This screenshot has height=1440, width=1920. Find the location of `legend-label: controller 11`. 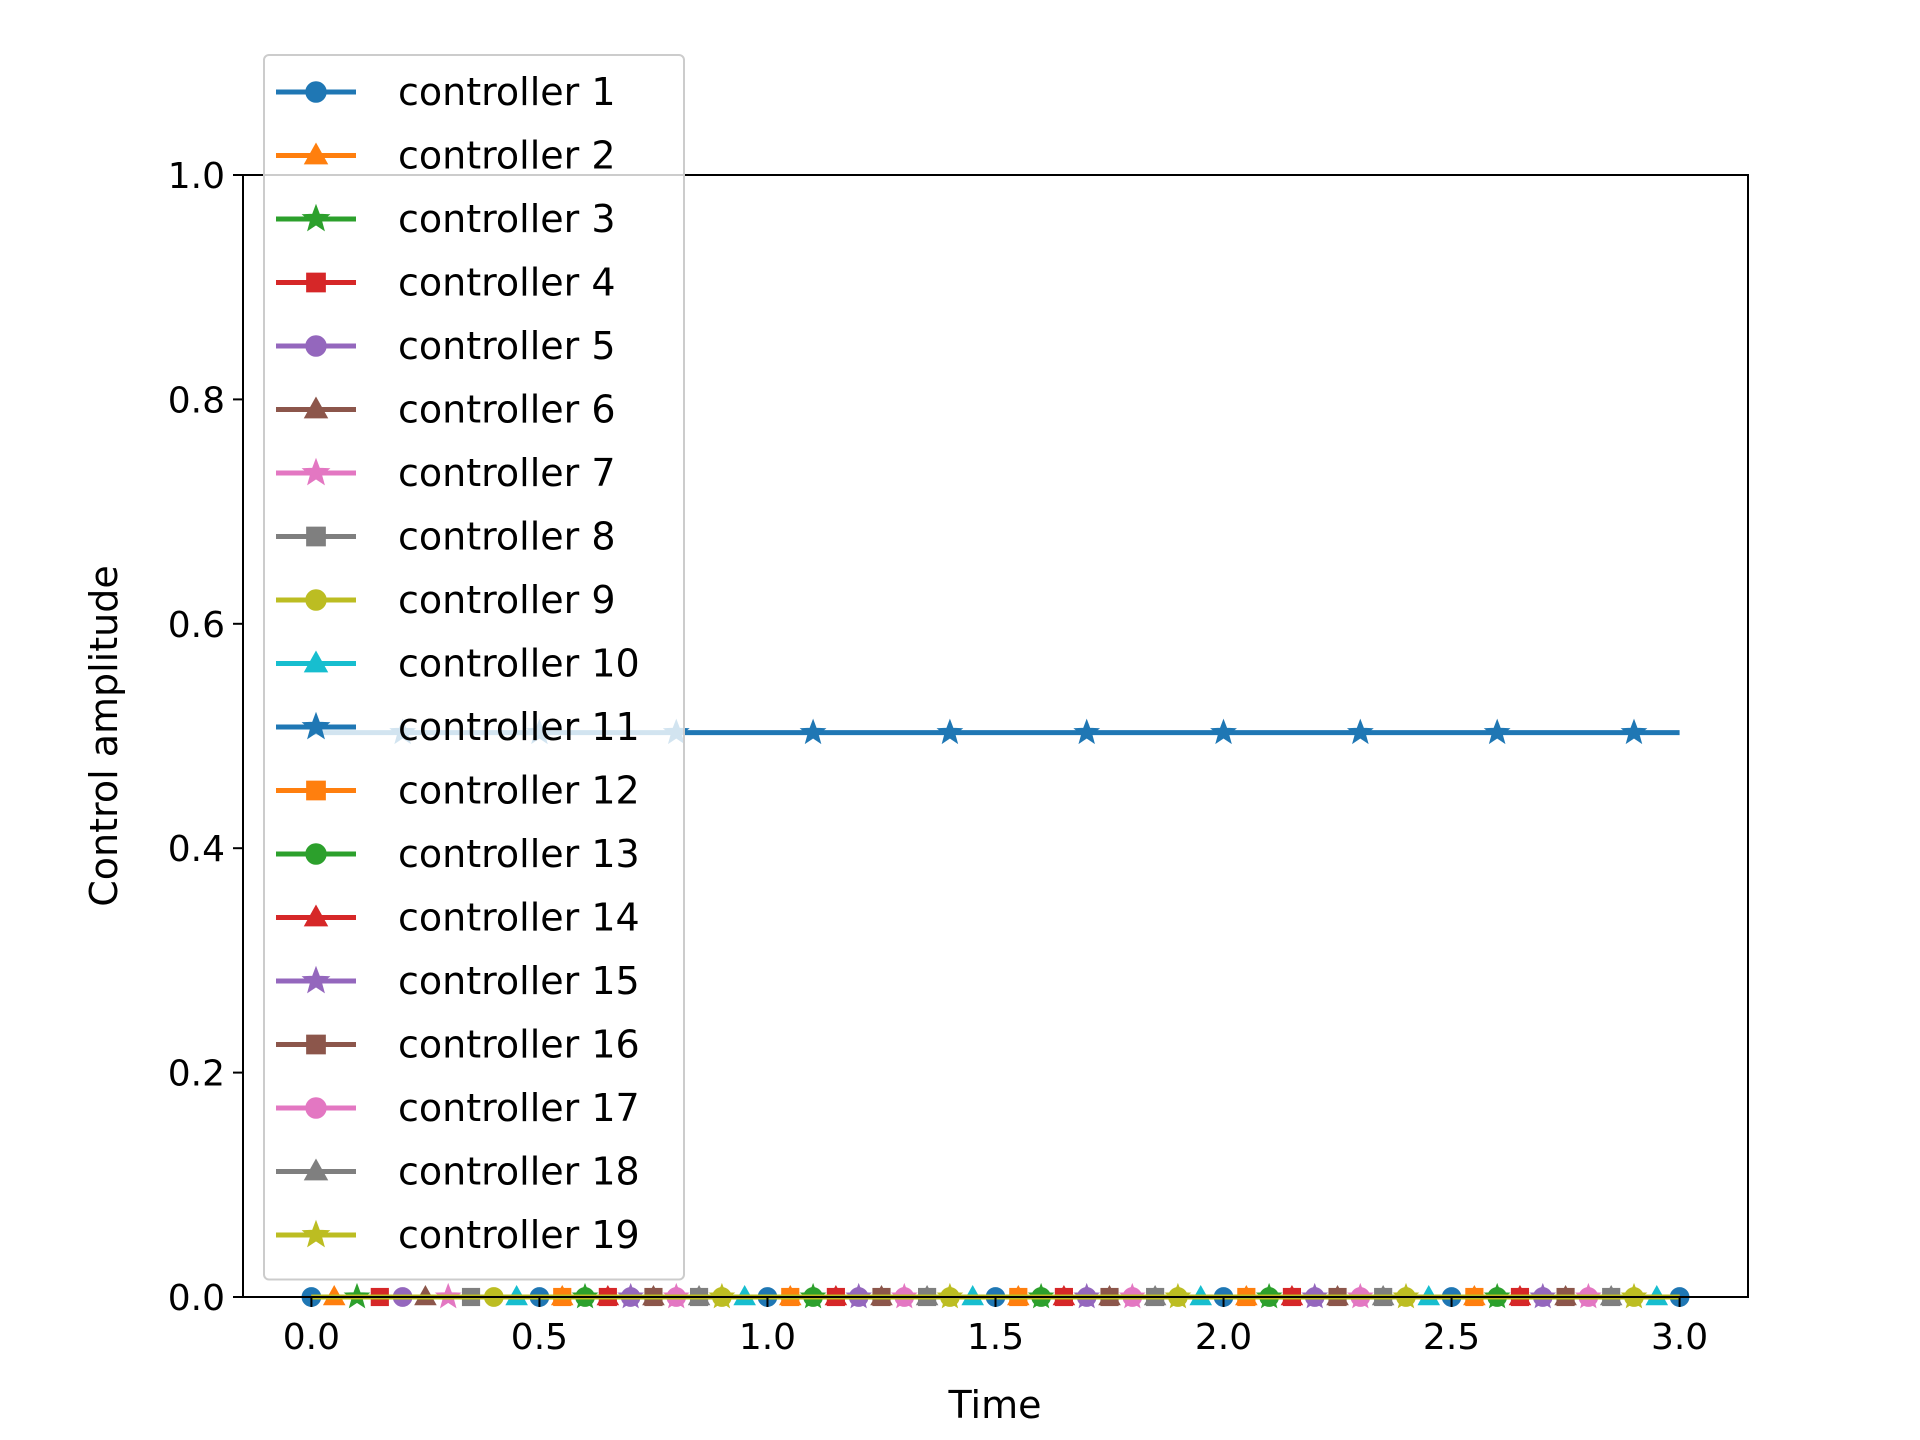

legend-label: controller 11 is located at coordinates (519, 727).